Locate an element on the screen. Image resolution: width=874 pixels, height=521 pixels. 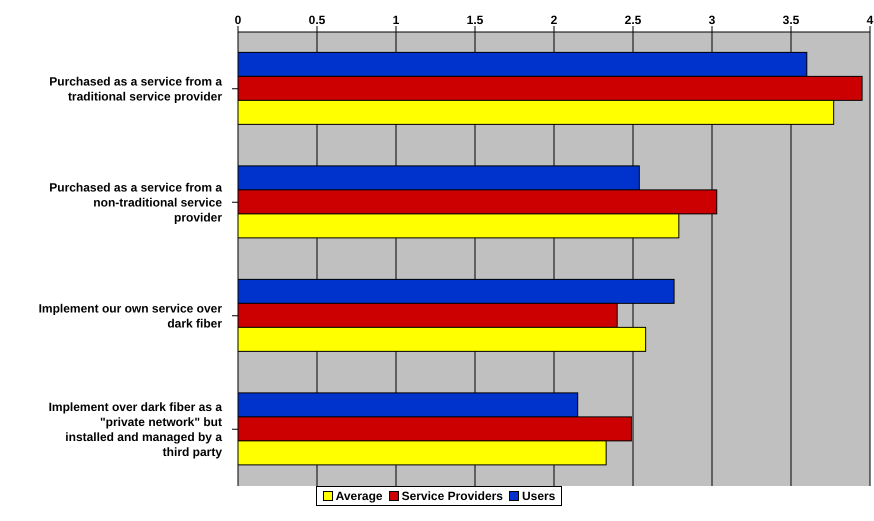
x-tick-label: 3.5 is located at coordinates (791, 20).